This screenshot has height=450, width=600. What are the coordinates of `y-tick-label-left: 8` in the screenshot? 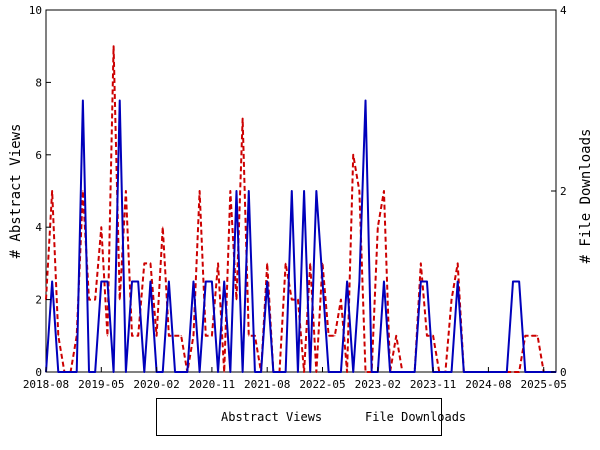 It's located at (38, 82).